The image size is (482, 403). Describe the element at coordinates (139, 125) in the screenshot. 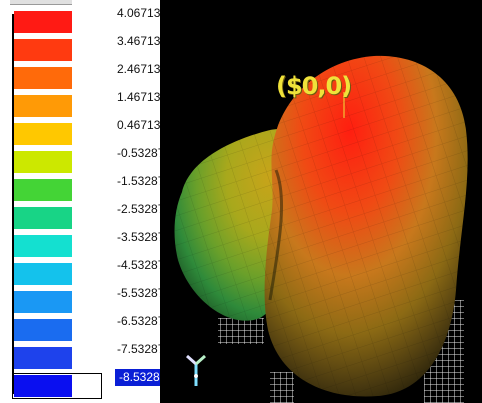

I see `legend-value-label: 0.46713` at that location.